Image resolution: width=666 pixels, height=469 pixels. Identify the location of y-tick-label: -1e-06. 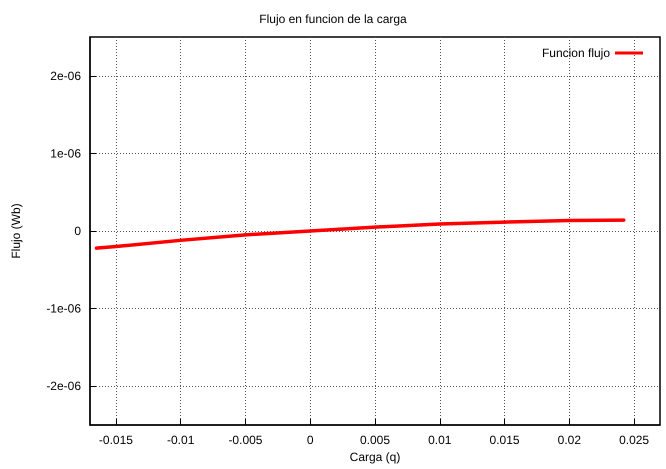
(64, 309).